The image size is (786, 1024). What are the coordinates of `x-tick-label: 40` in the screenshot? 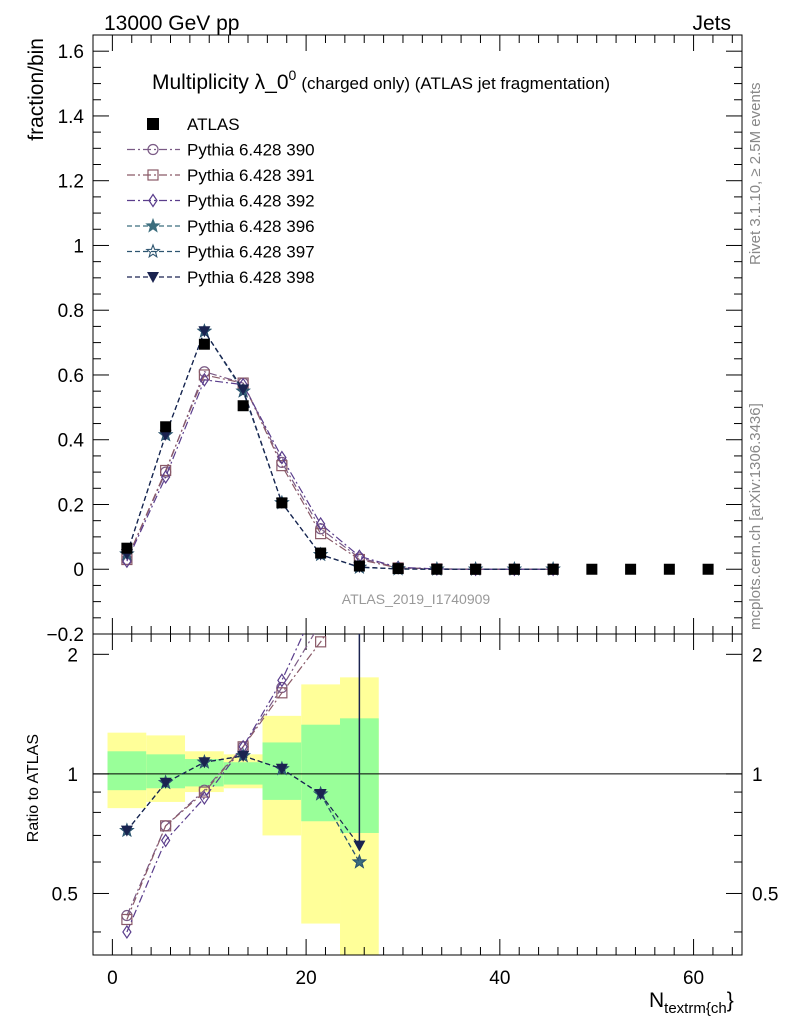 It's located at (499, 978).